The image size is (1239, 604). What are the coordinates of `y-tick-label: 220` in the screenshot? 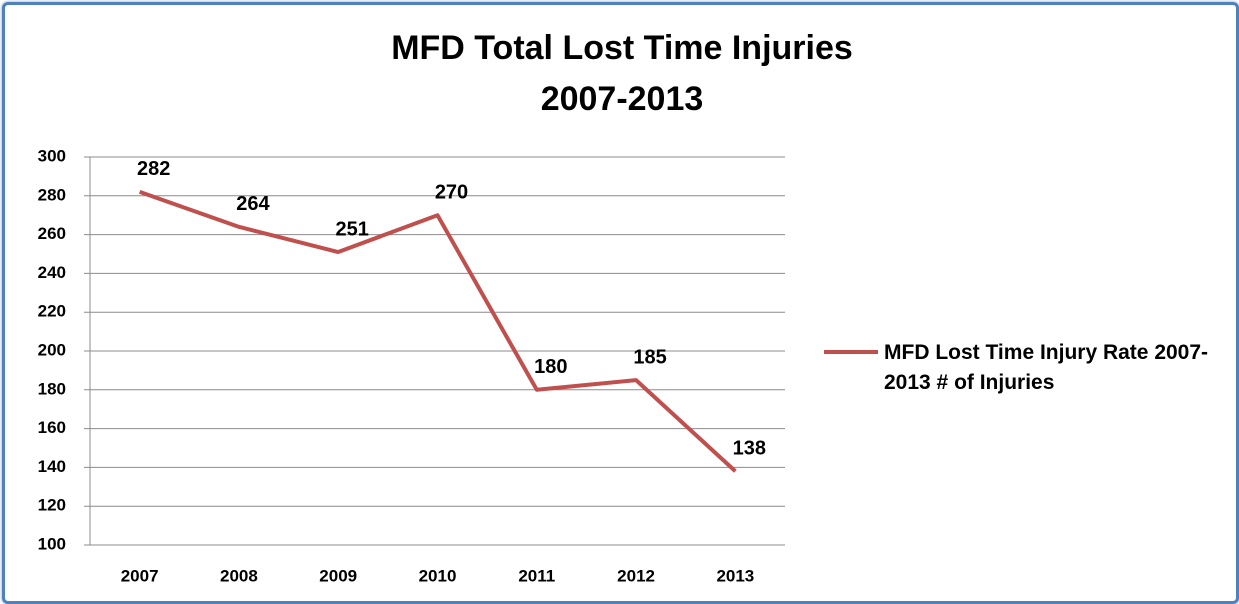 It's located at (52, 311).